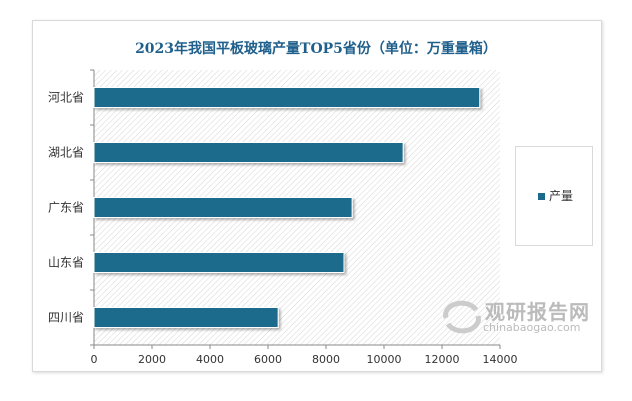 Image resolution: width=632 pixels, height=401 pixels. Describe the element at coordinates (561, 196) in the screenshot. I see `legend-label: 产量` at that location.